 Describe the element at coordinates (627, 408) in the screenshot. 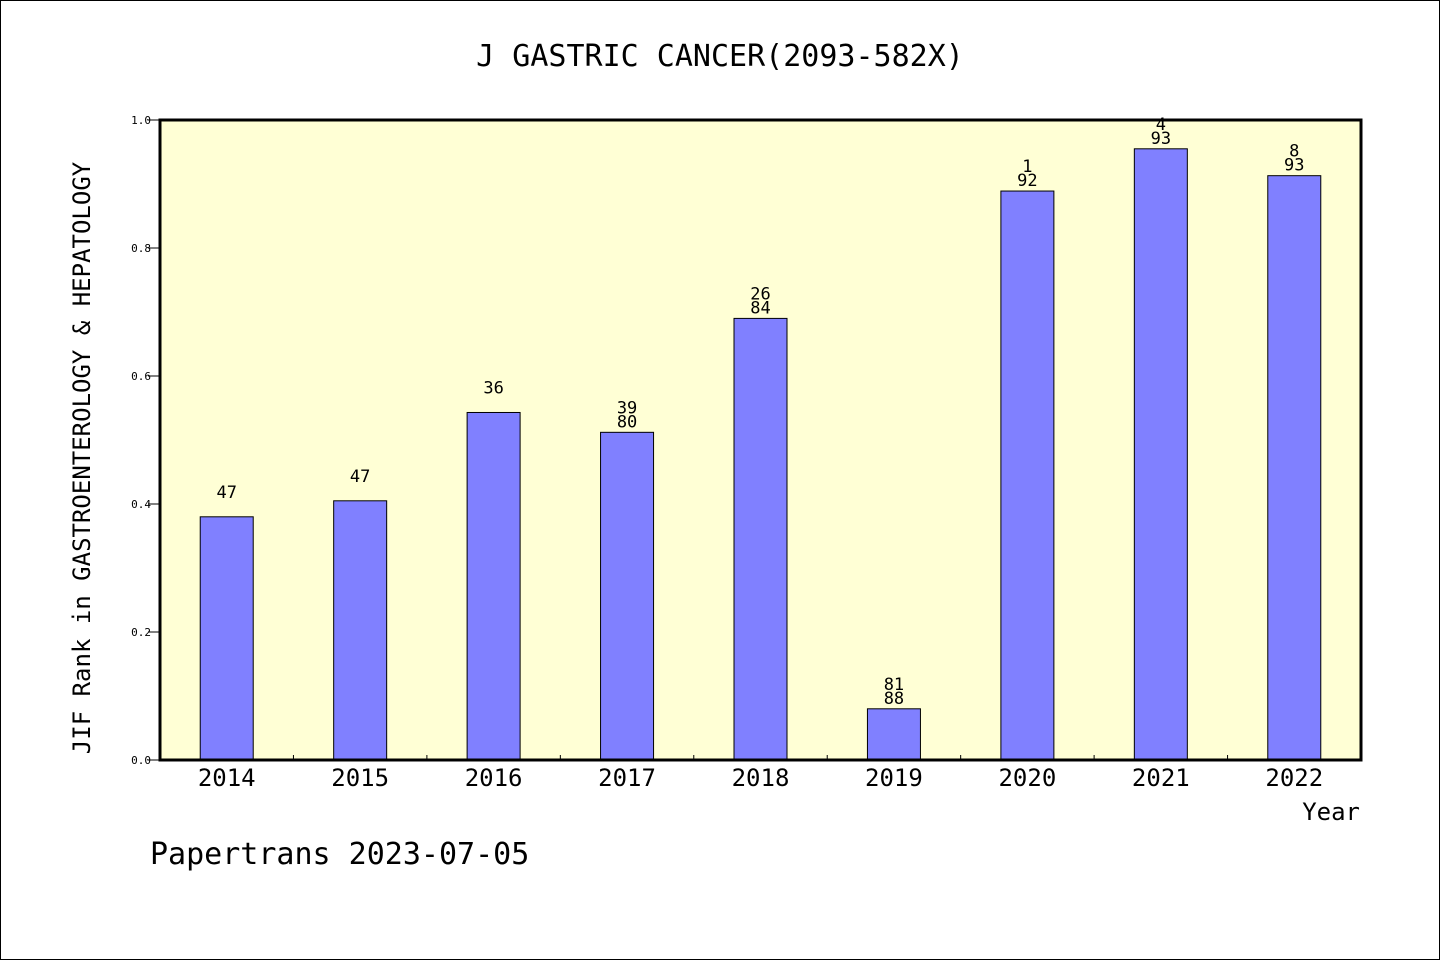

I see `data-label-2017-0: 39` at that location.